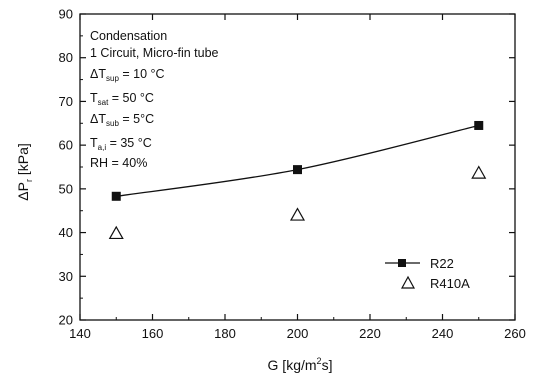 This screenshot has height=377, width=538. I want to click on annotation-condensation: Condensation, so click(128, 36).